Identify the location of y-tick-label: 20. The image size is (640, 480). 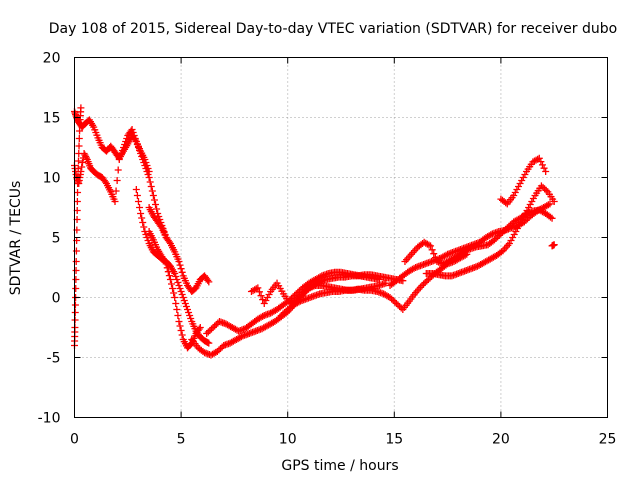
(52, 59).